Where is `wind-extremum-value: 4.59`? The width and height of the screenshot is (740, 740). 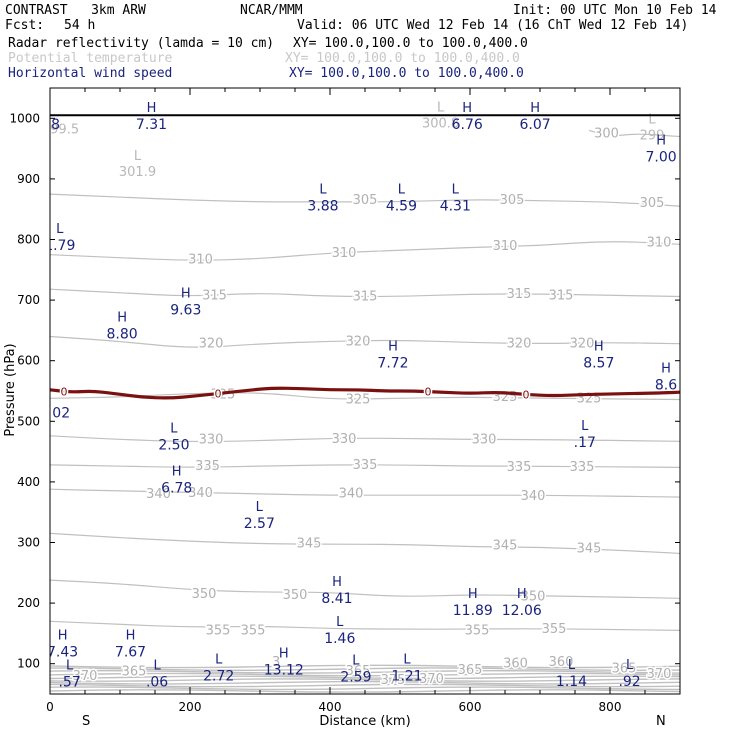
wind-extremum-value: 4.59 is located at coordinates (401, 207).